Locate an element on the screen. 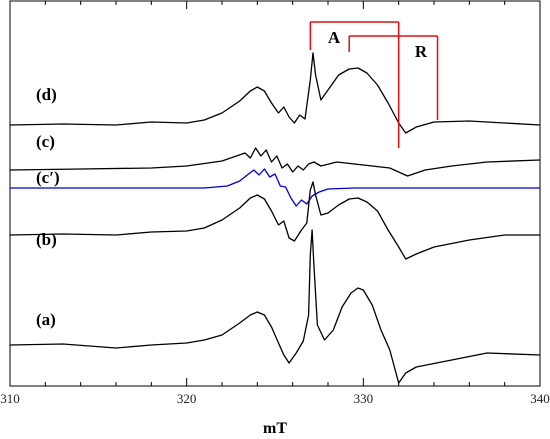 The height and width of the screenshot is (439, 550). trace-label: (c′) is located at coordinates (48, 177).